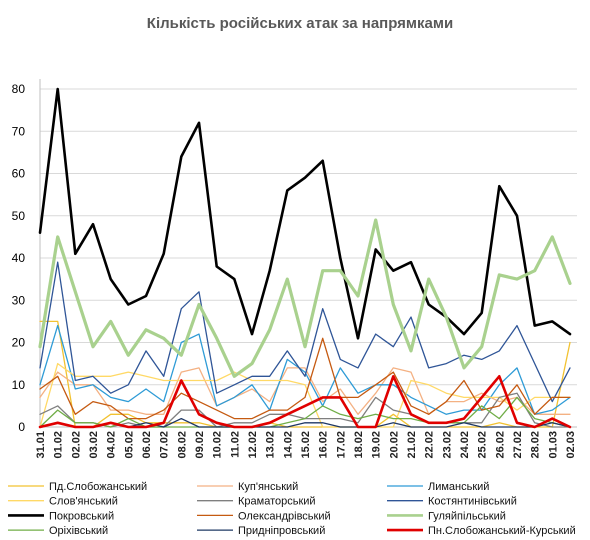  What do you see at coordinates (430, 445) in the screenshot?
I see `x-tick-label: 22.02` at bounding box center [430, 445].